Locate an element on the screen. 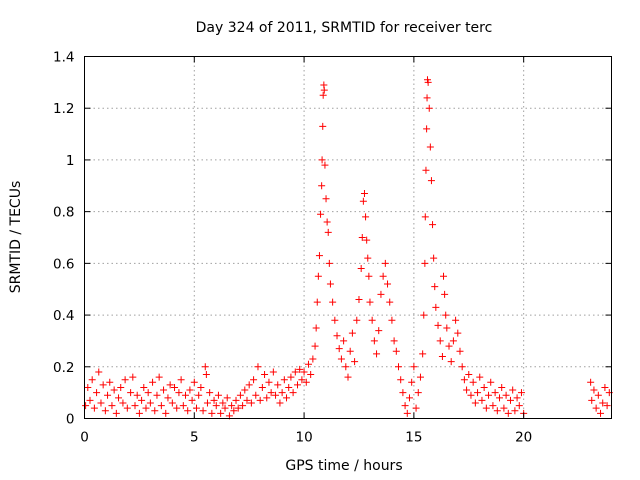 The image size is (640, 480). x-tick-label: 0 is located at coordinates (84, 438).